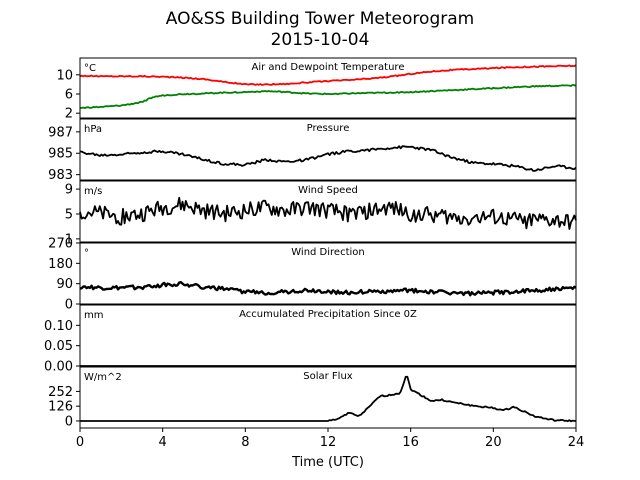 This screenshot has width=640, height=480. What do you see at coordinates (328, 314) in the screenshot?
I see `panel-title: Accumulated Precipitation Since 0Z` at bounding box center [328, 314].